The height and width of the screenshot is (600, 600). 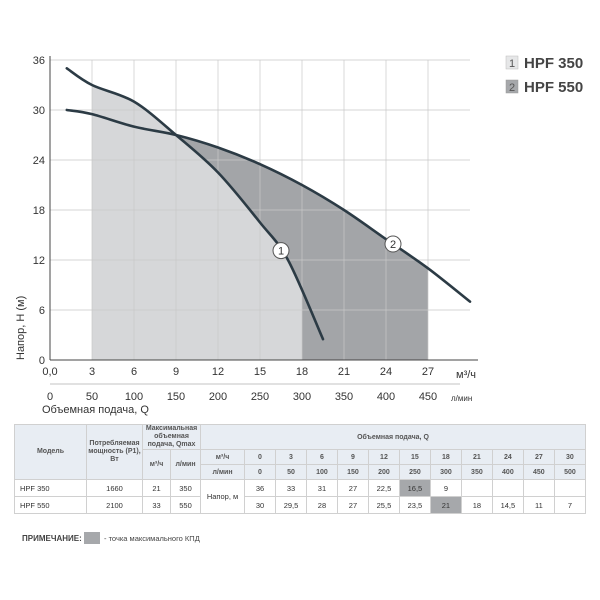 What do you see at coordinates (507, 505) in the screenshot?
I see `row-head-8: 14,5` at bounding box center [507, 505].